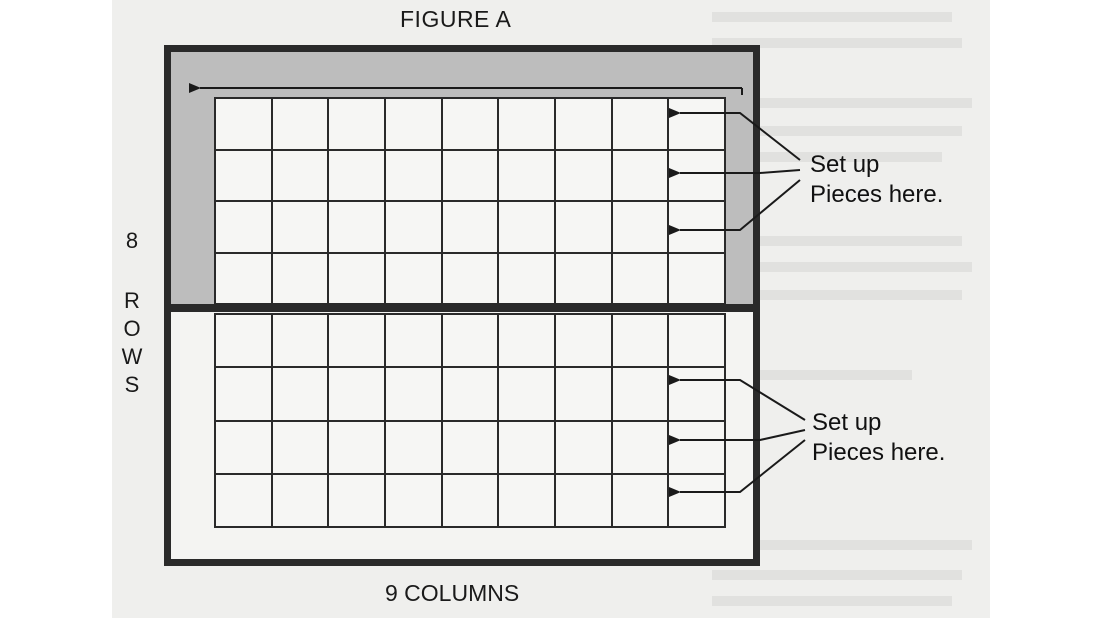  What do you see at coordinates (879, 452) in the screenshot?
I see `callout-bottom-line2: Pieces here.` at bounding box center [879, 452].